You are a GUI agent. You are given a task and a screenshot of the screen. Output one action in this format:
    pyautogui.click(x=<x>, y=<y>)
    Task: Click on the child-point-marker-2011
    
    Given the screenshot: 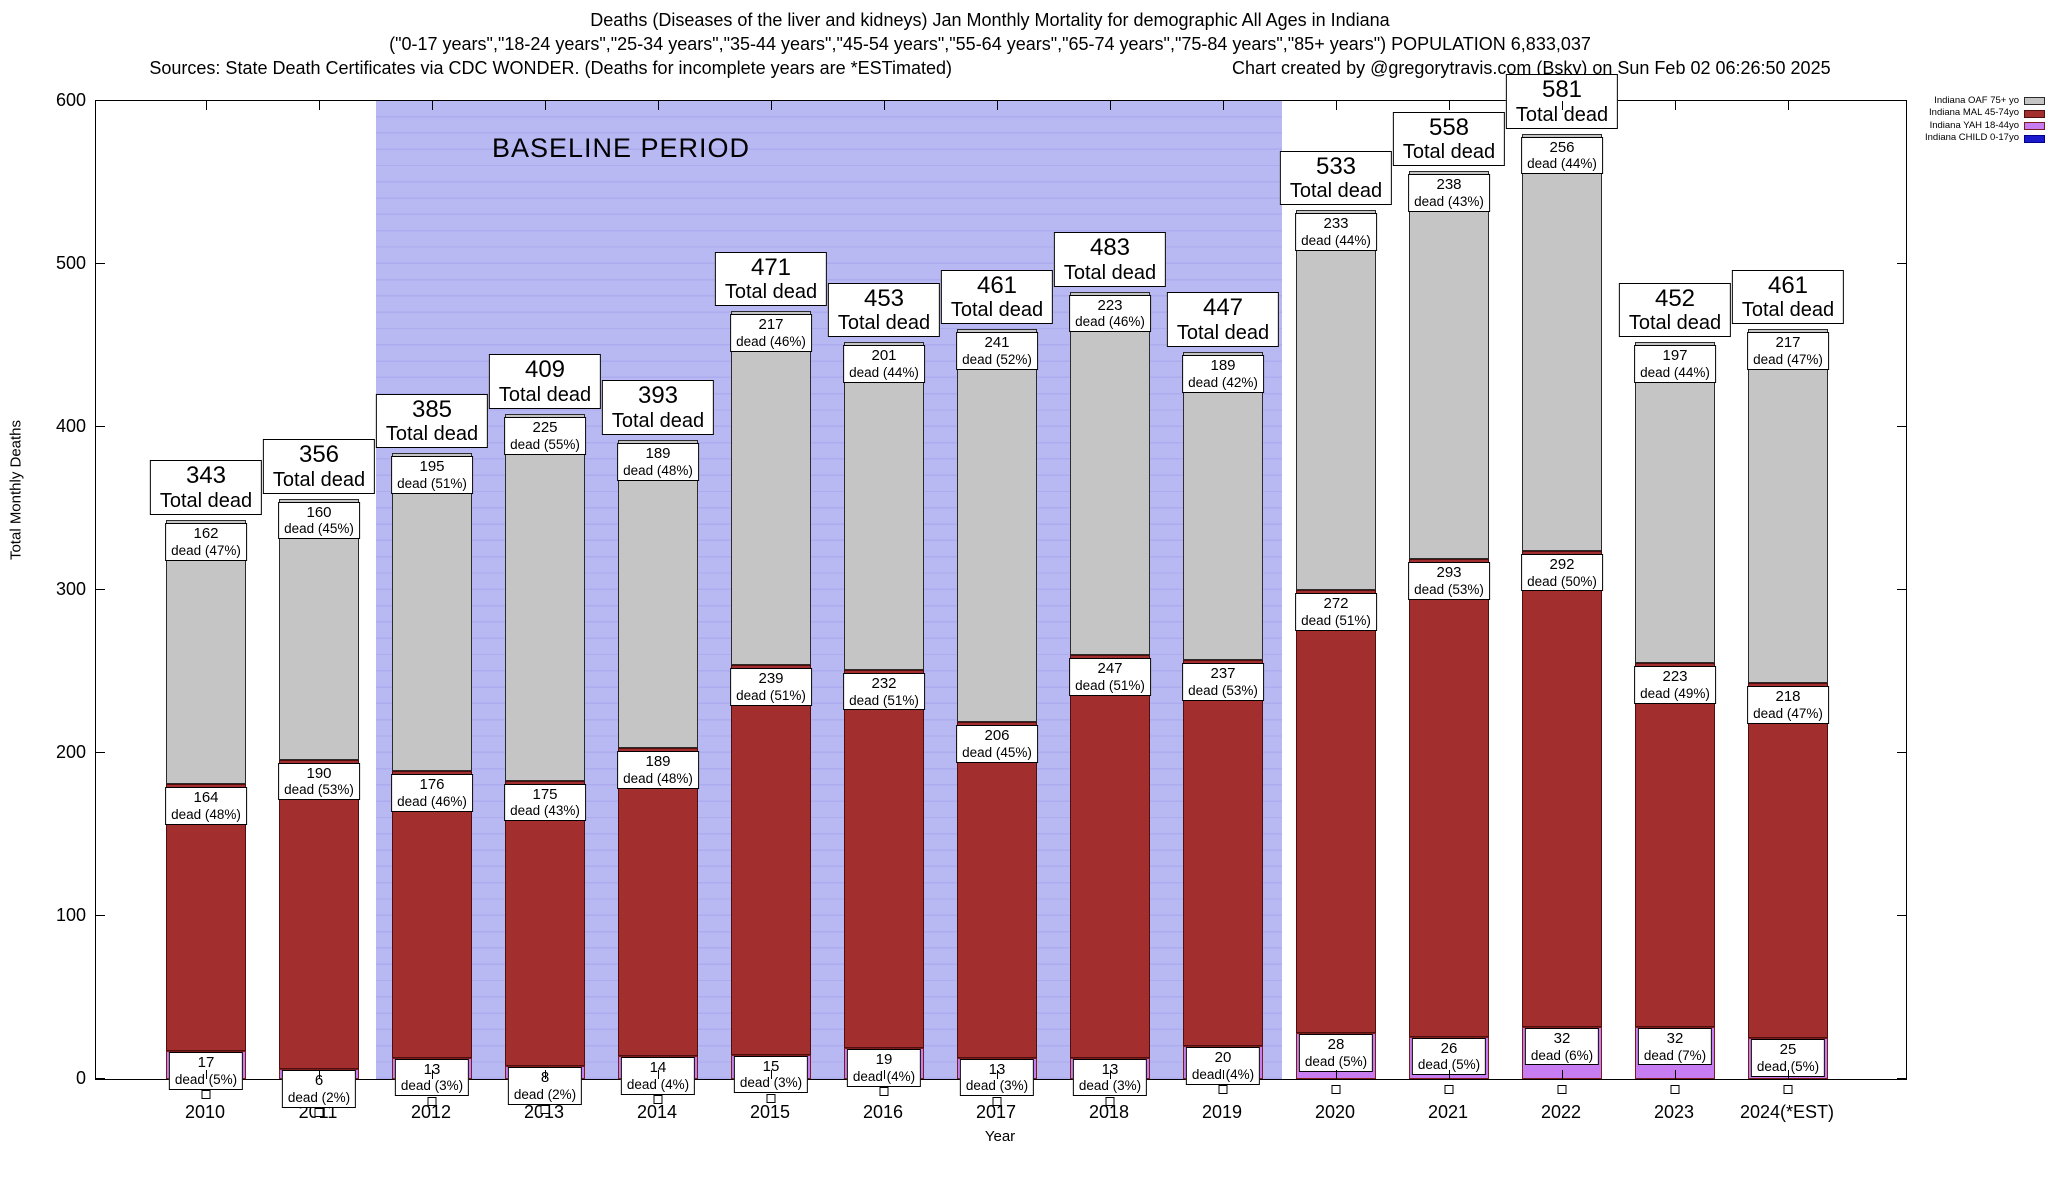 What is the action you would take?
    pyautogui.click(x=319, y=1113)
    